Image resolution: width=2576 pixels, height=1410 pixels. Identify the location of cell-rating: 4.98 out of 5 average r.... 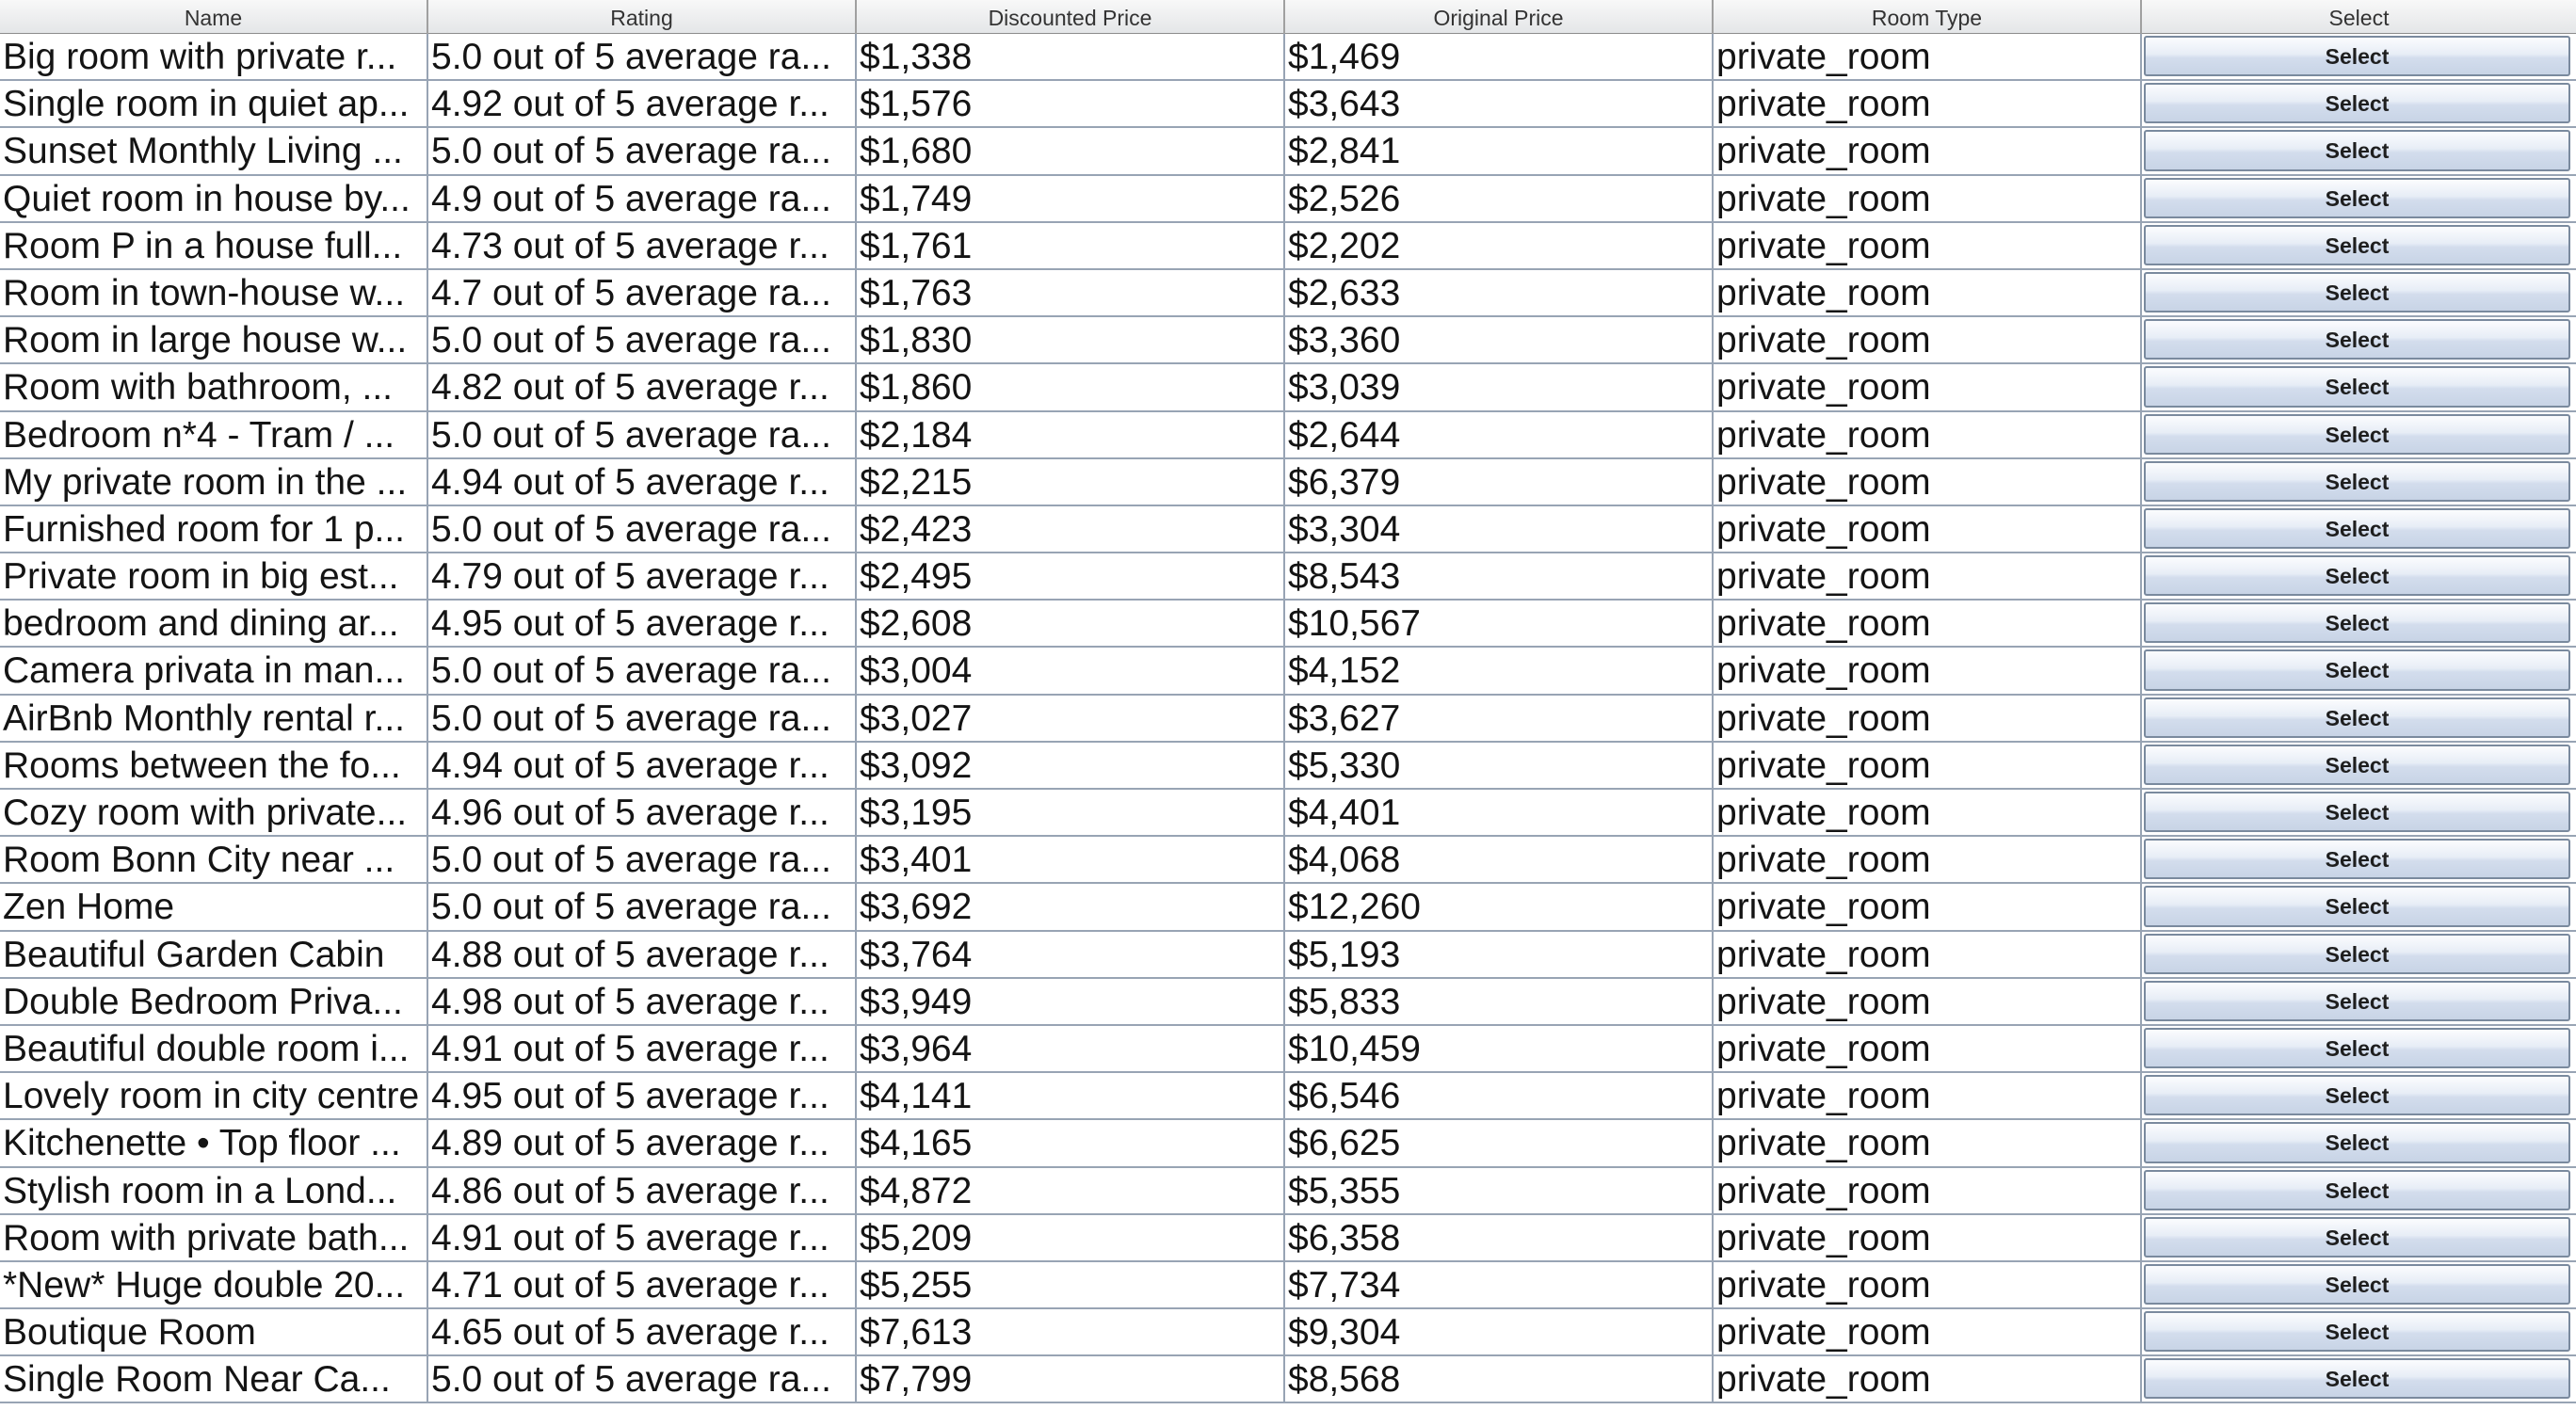
(642, 1001).